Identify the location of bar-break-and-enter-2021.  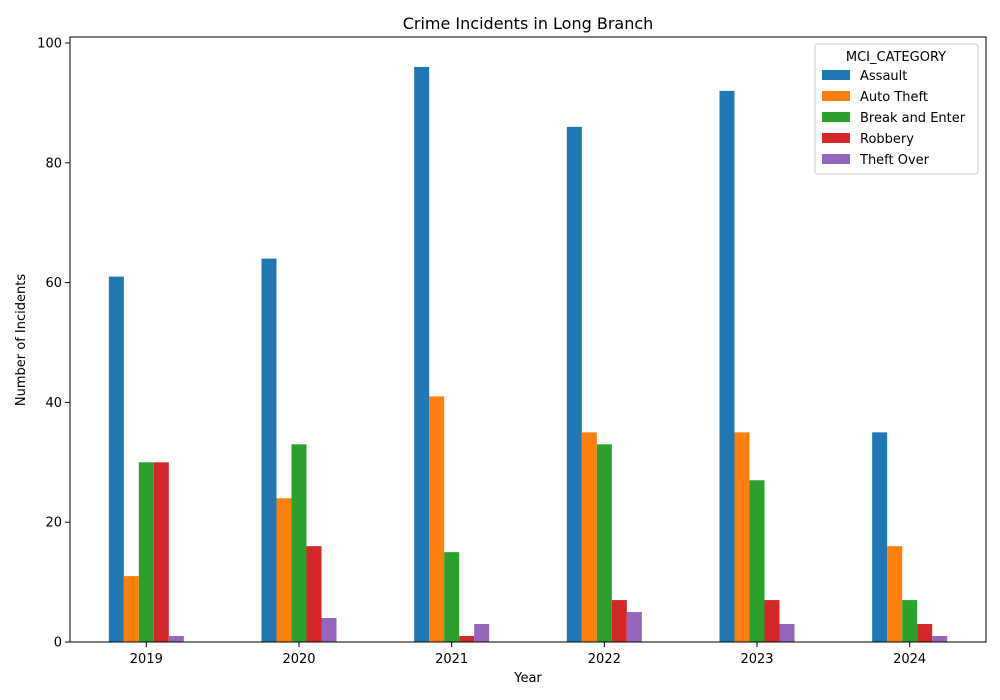
(452, 597).